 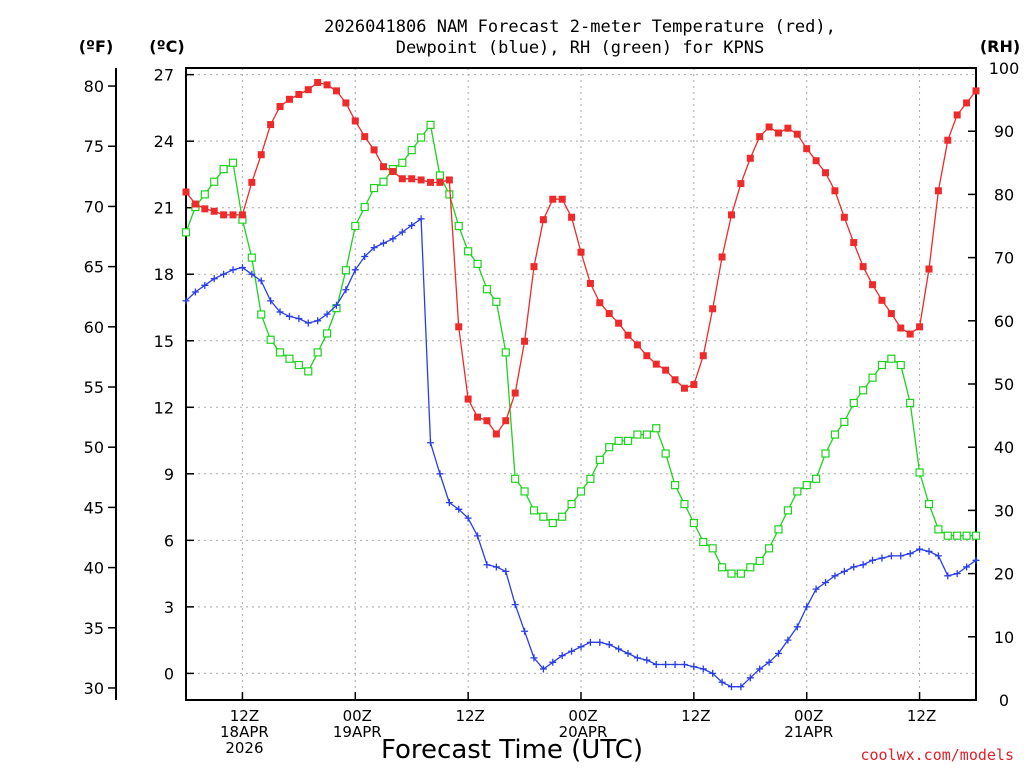 What do you see at coordinates (94, 327) in the screenshot?
I see `fahrenheit-tick-label: 60` at bounding box center [94, 327].